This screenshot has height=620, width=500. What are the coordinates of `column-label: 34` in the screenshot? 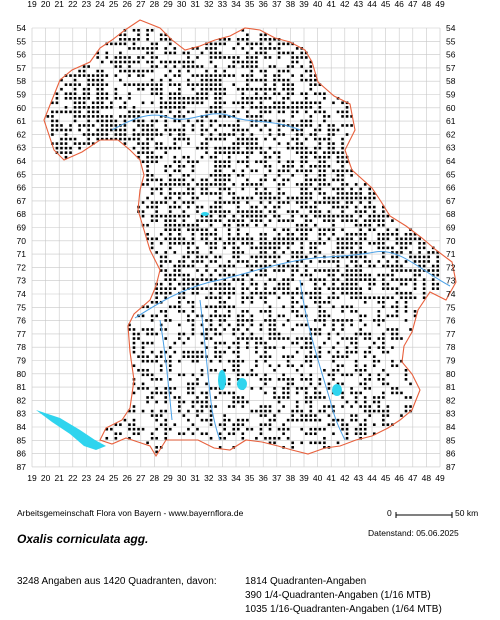 It's located at (236, 4).